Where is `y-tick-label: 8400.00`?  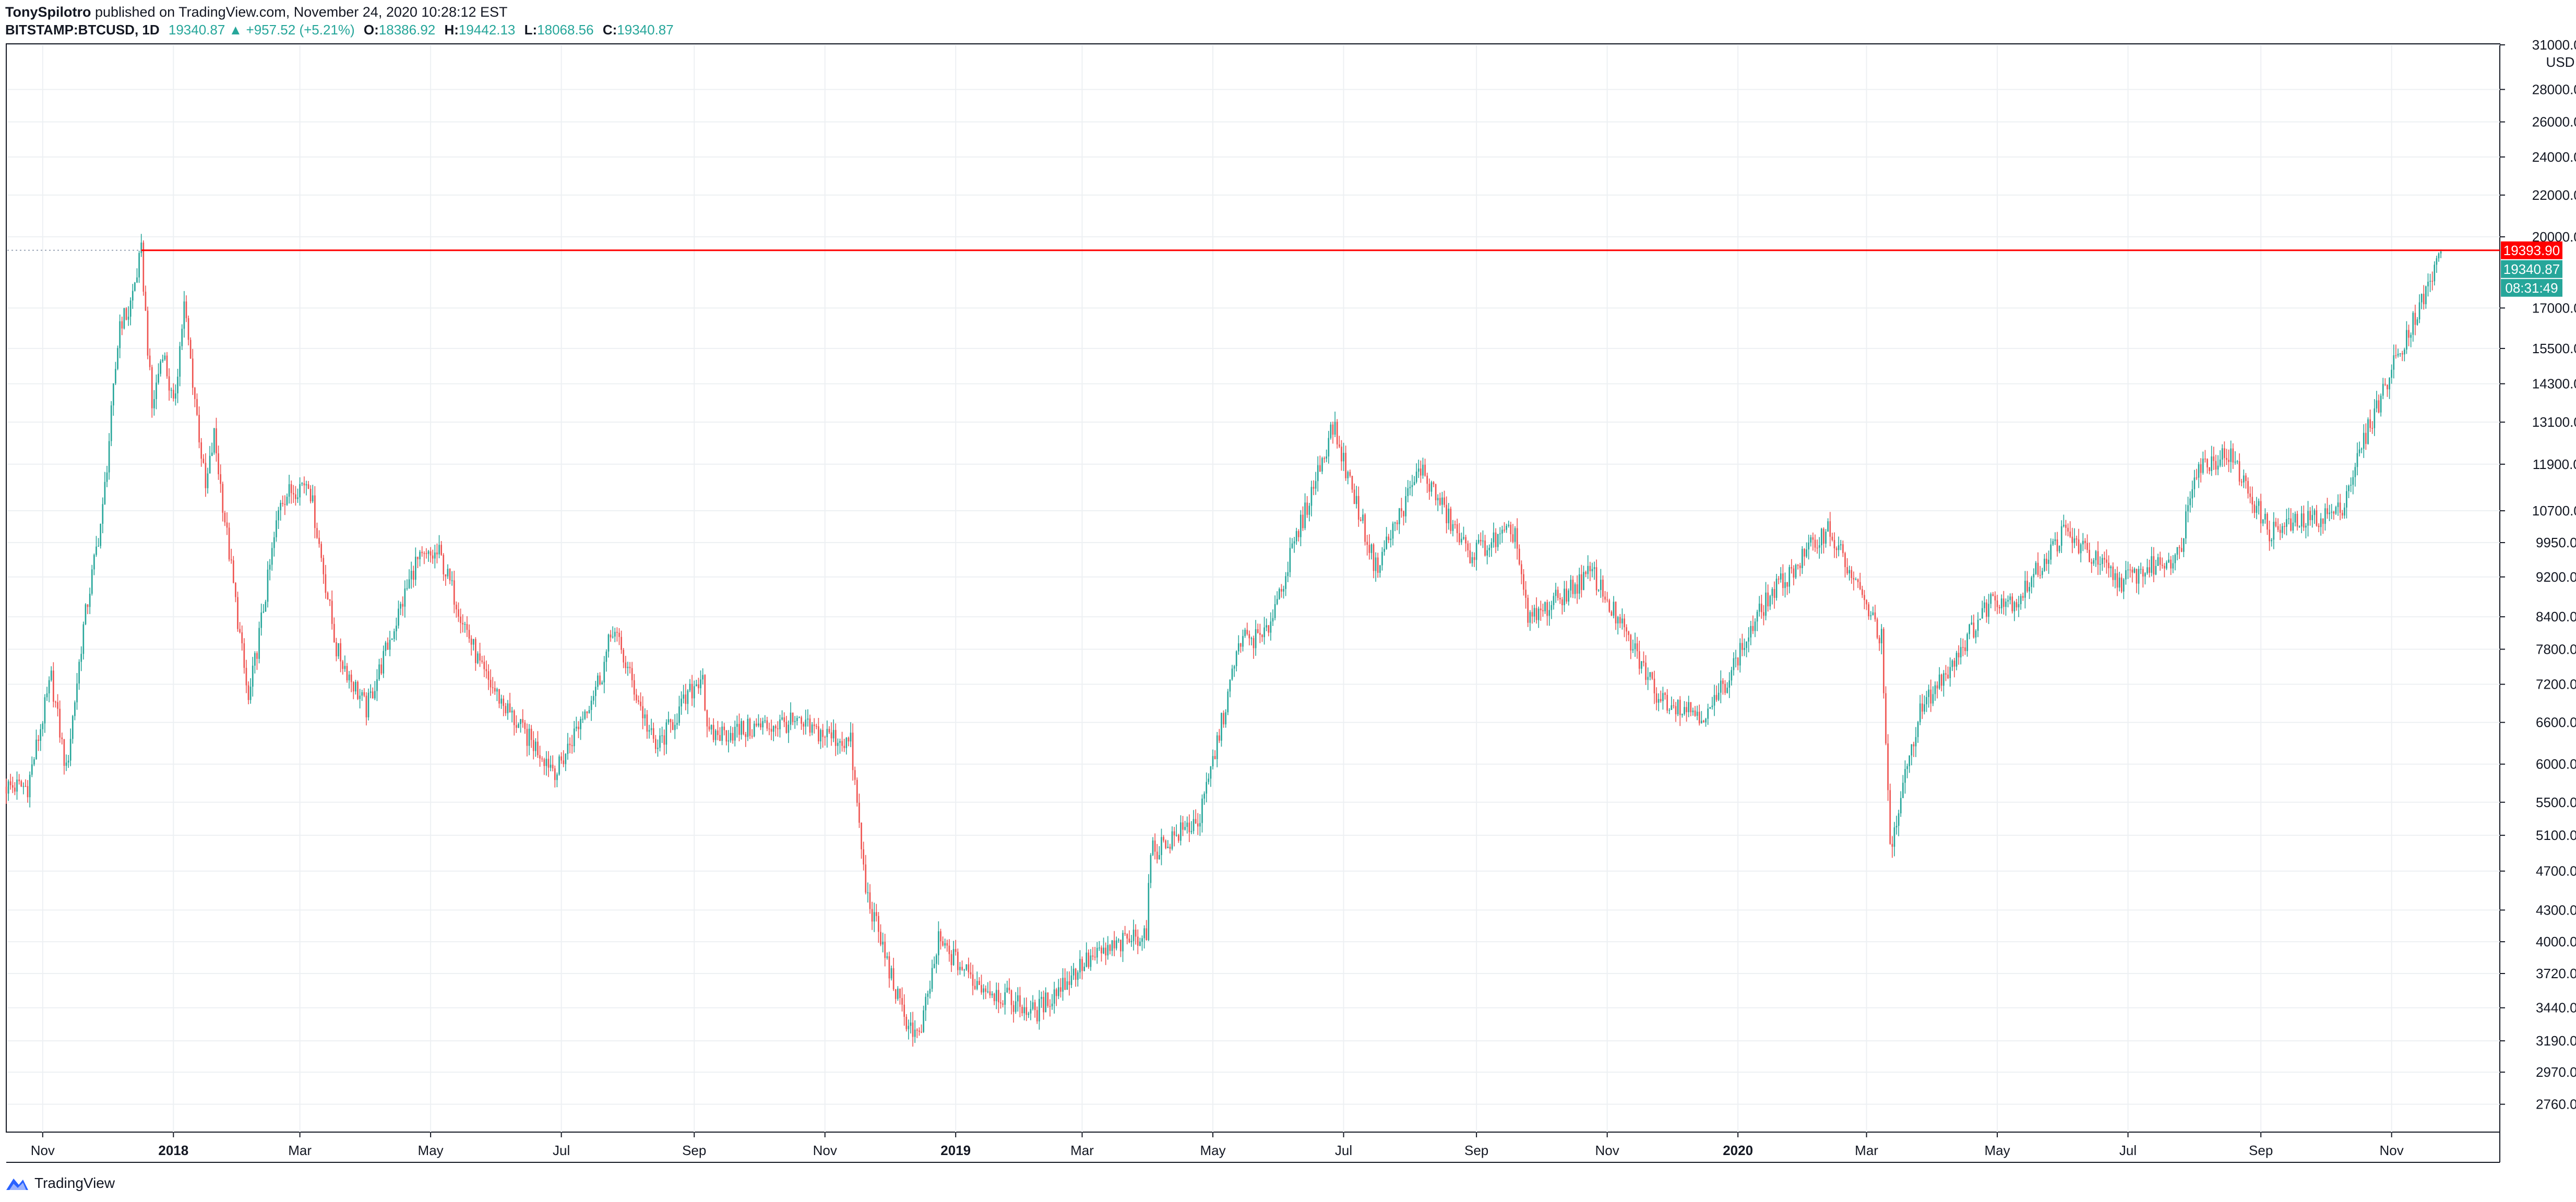 y-tick-label: 8400.00 is located at coordinates (2556, 616).